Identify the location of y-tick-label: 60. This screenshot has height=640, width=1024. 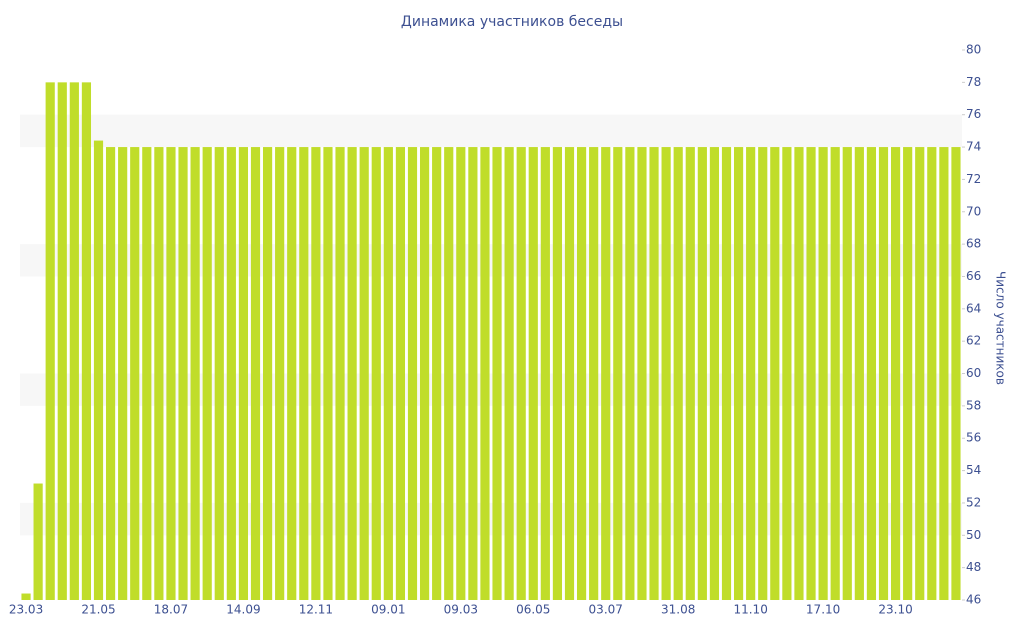
(973, 373).